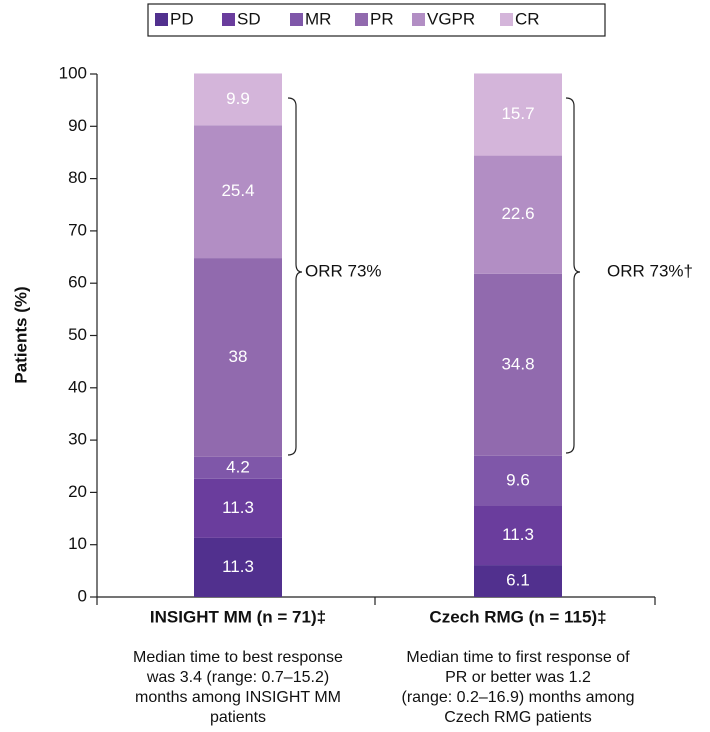 The height and width of the screenshot is (732, 710). Describe the element at coordinates (518, 657) in the screenshot. I see `category-note: Median time to first response of` at that location.